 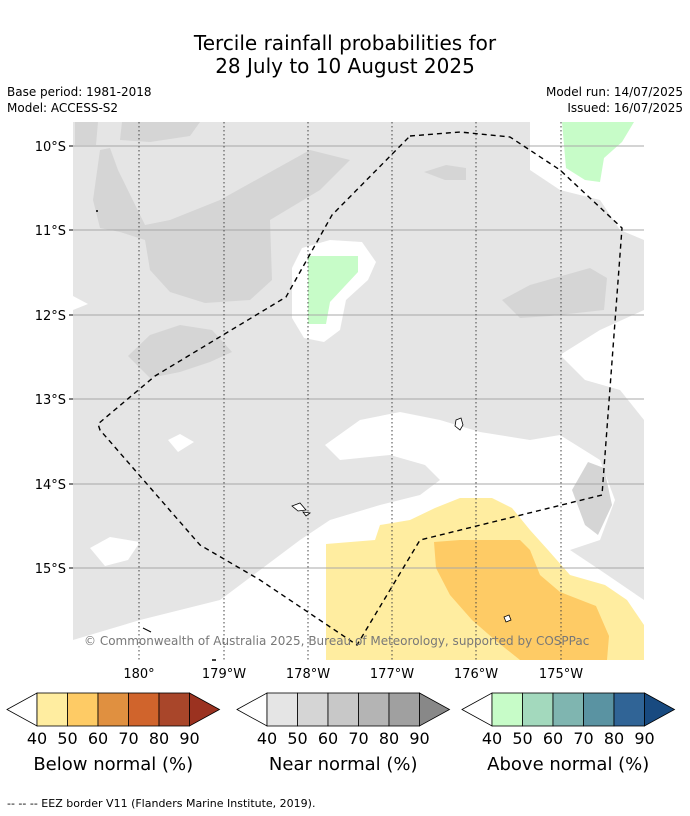 I want to click on base-period-label: Base period: 1981-2018, so click(x=79, y=92).